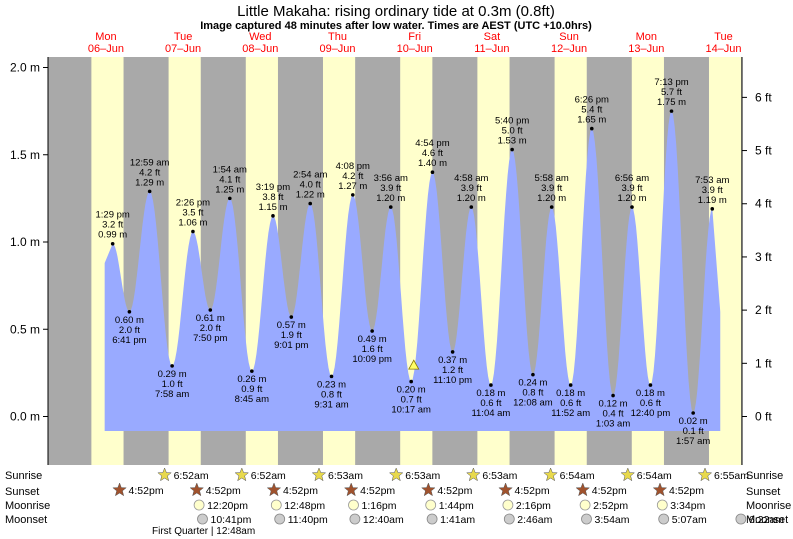  What do you see at coordinates (646, 49) in the screenshot?
I see `day-date: 13–Jun` at bounding box center [646, 49].